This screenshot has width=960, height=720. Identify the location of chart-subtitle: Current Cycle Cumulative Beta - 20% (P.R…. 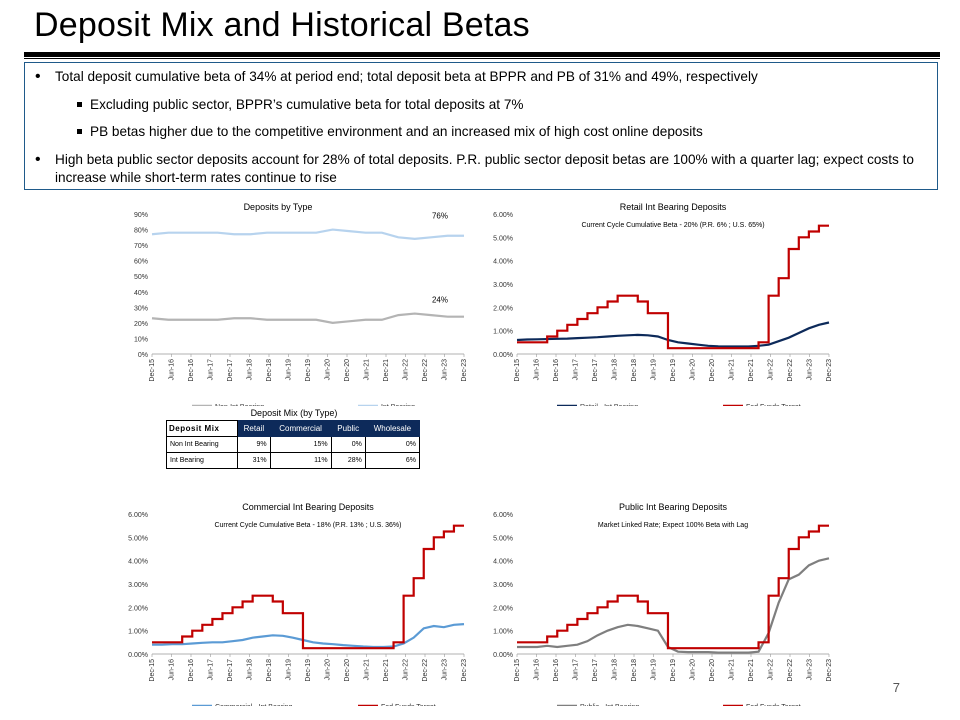
(672, 225).